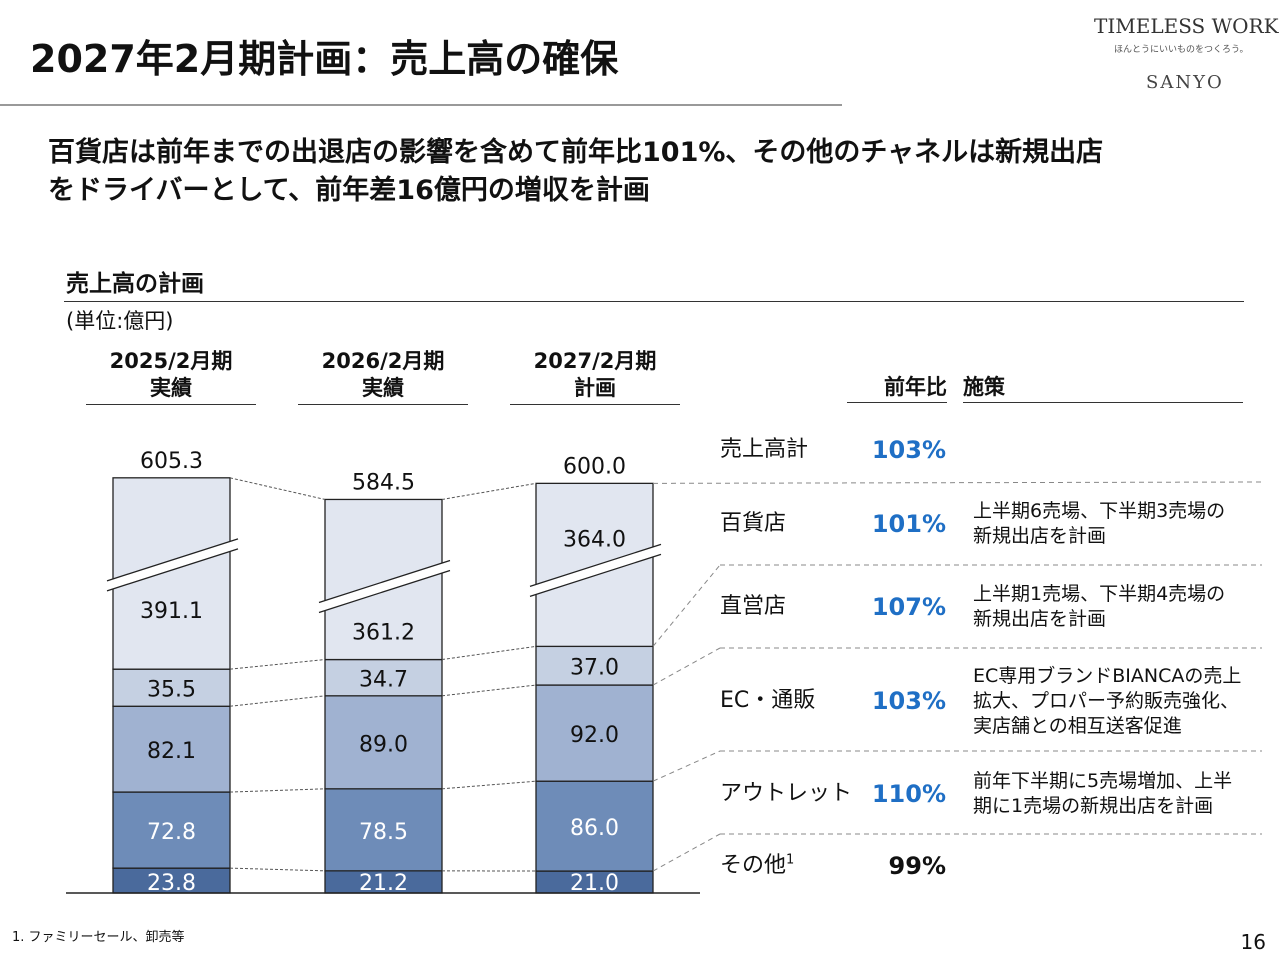  Describe the element at coordinates (98, 937) in the screenshot. I see `footnote: 1. ファミリーセール、卸売等` at that location.